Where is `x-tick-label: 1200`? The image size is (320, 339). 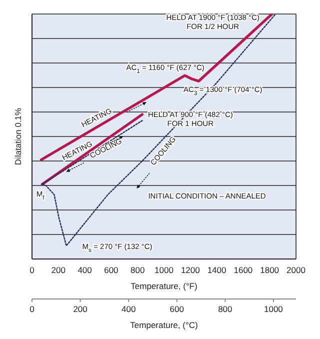 x-tick-label: 1200 is located at coordinates (190, 270).